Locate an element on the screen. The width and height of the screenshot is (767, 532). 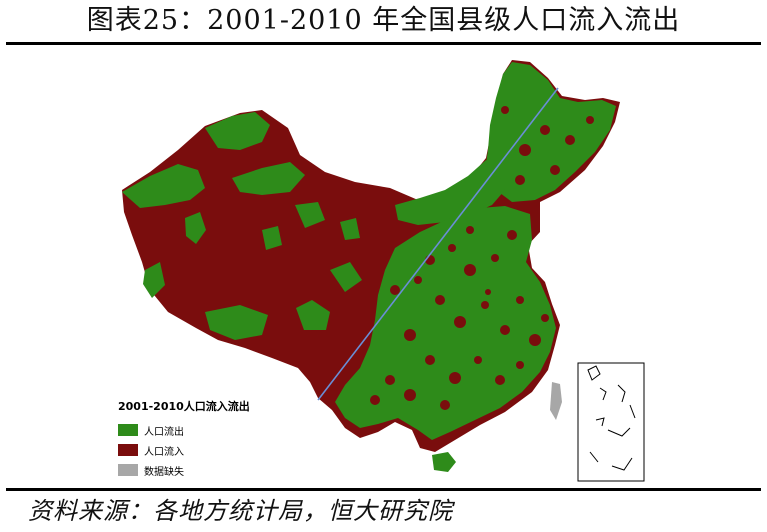
hainan-island is located at coordinates (444, 462).